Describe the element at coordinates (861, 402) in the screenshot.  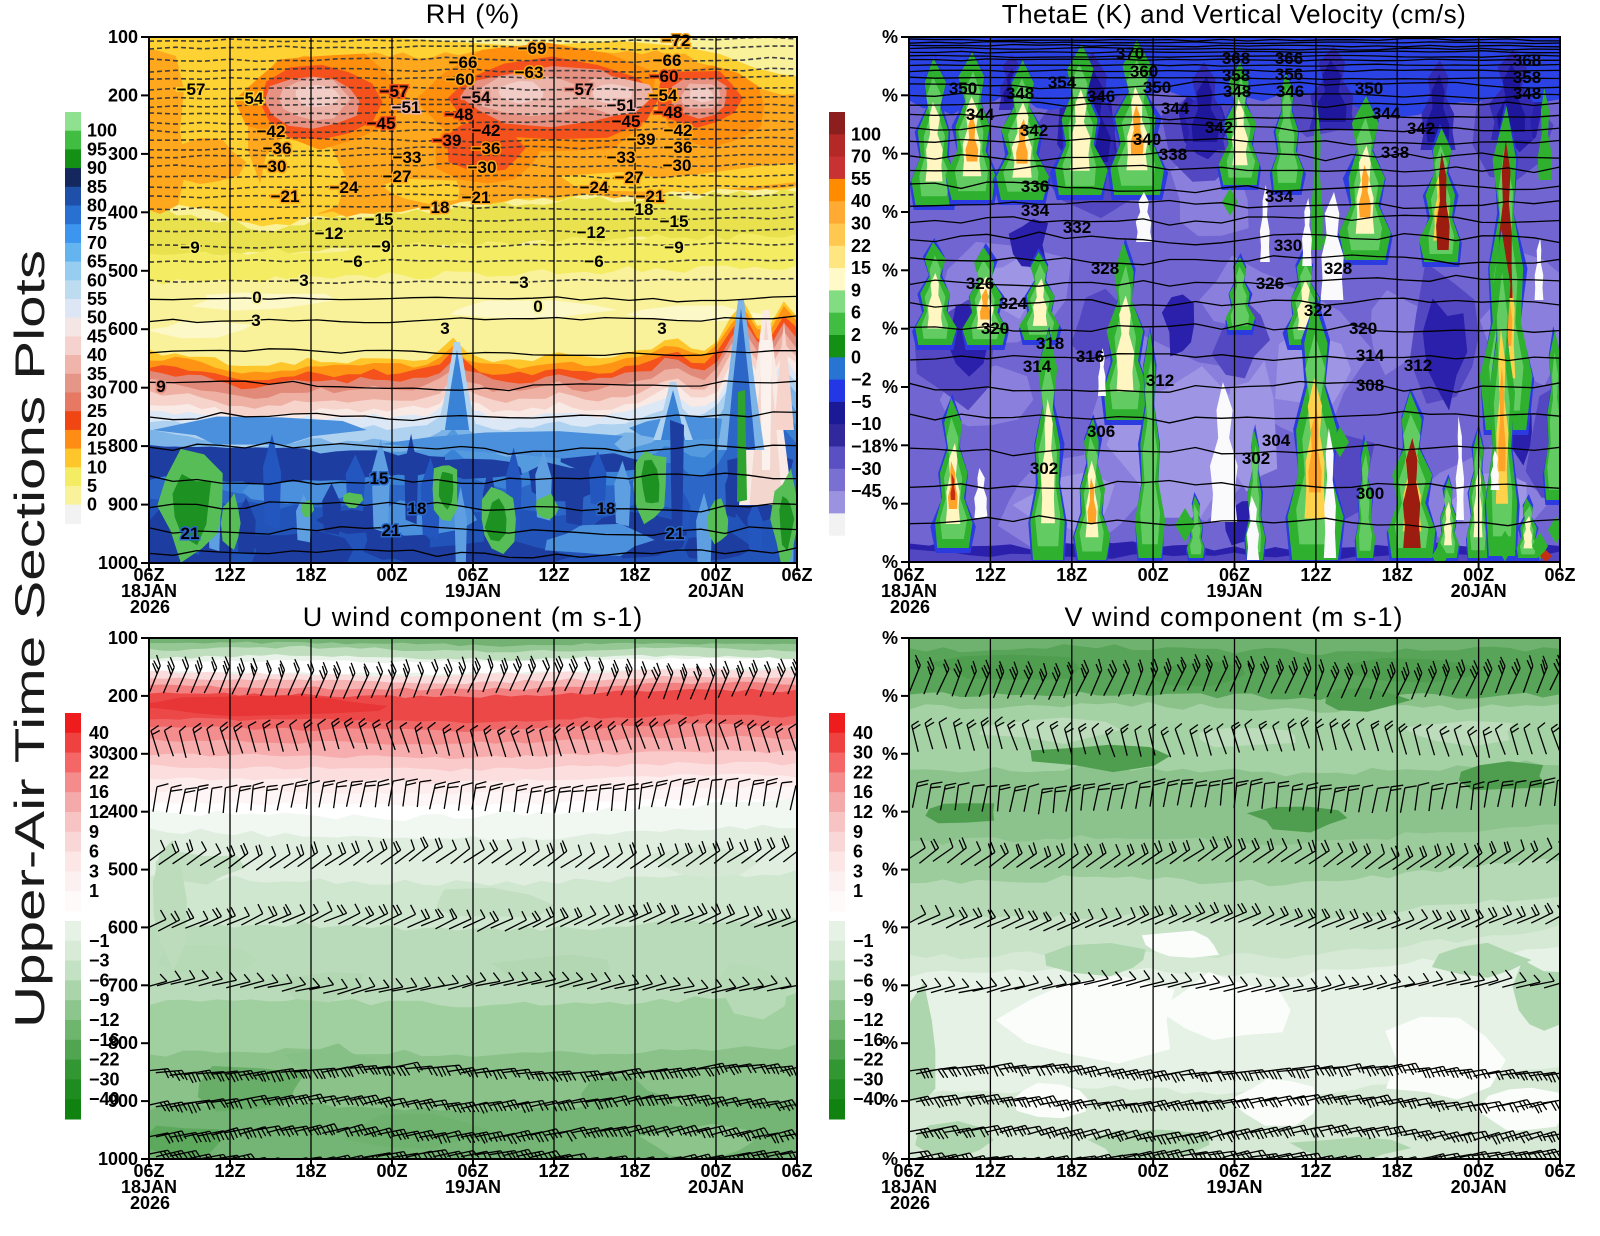
I see `svg-text: −5` at that location.